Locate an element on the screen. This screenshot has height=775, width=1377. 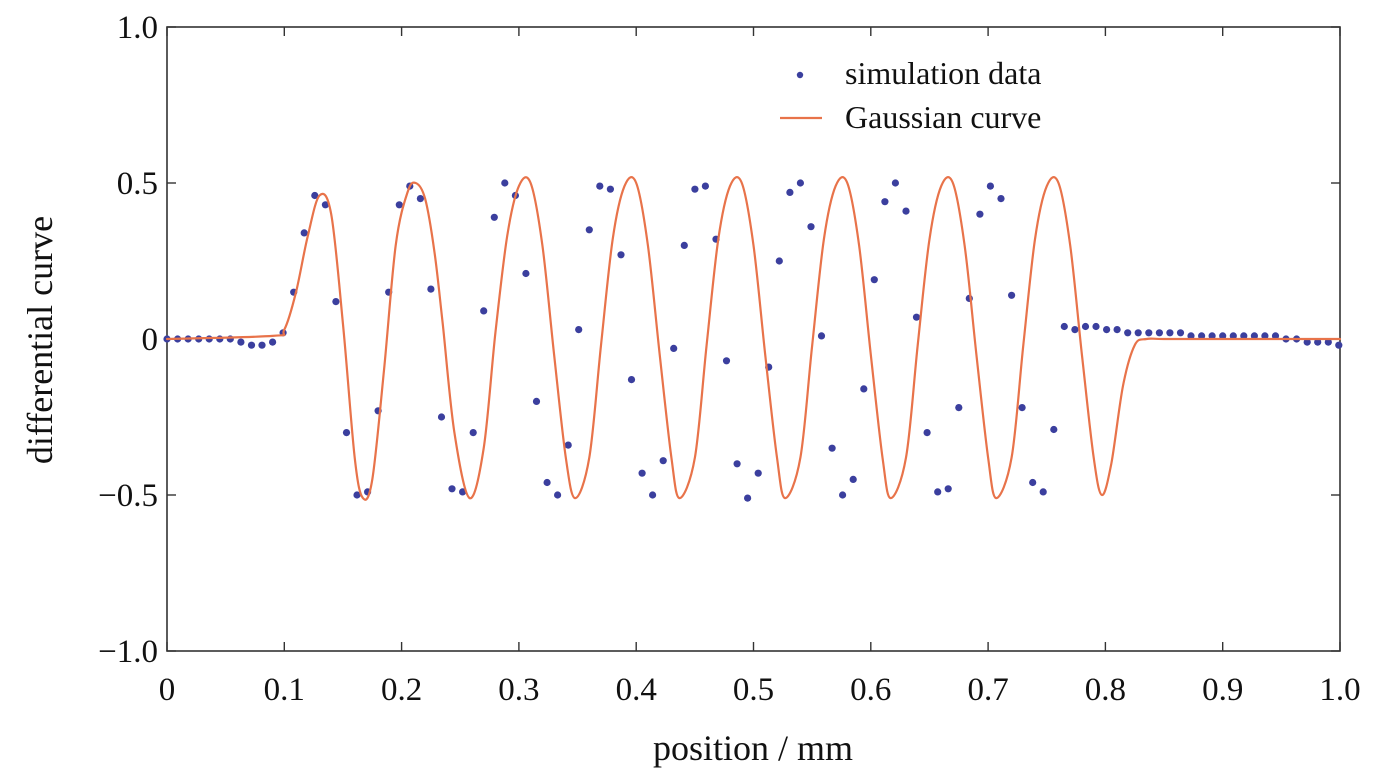
legend-label-gaussian-curve: Gaussian curve is located at coordinates (943, 117).